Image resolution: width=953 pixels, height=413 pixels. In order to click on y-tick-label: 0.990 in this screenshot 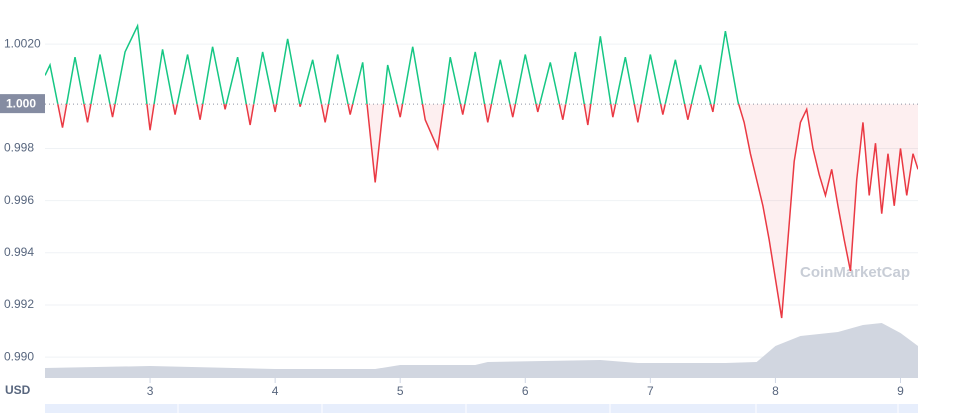, I will do `click(19, 356)`.